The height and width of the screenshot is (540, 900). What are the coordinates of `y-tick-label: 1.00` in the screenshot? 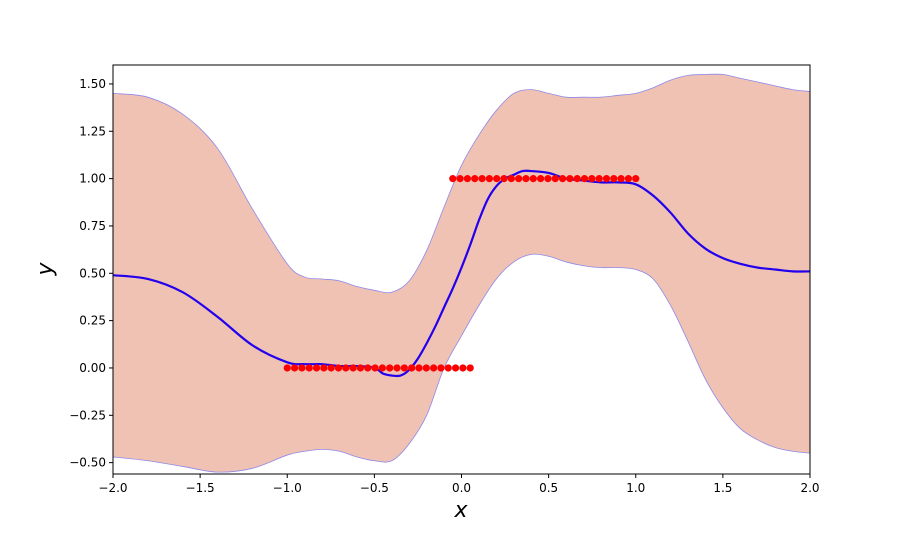 It's located at (92, 179).